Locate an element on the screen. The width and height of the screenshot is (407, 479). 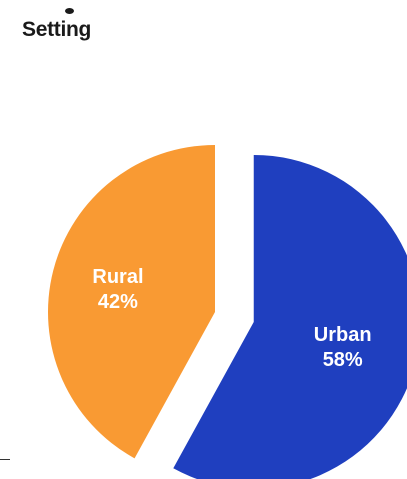
title-decoration is located at coordinates (69, 11).